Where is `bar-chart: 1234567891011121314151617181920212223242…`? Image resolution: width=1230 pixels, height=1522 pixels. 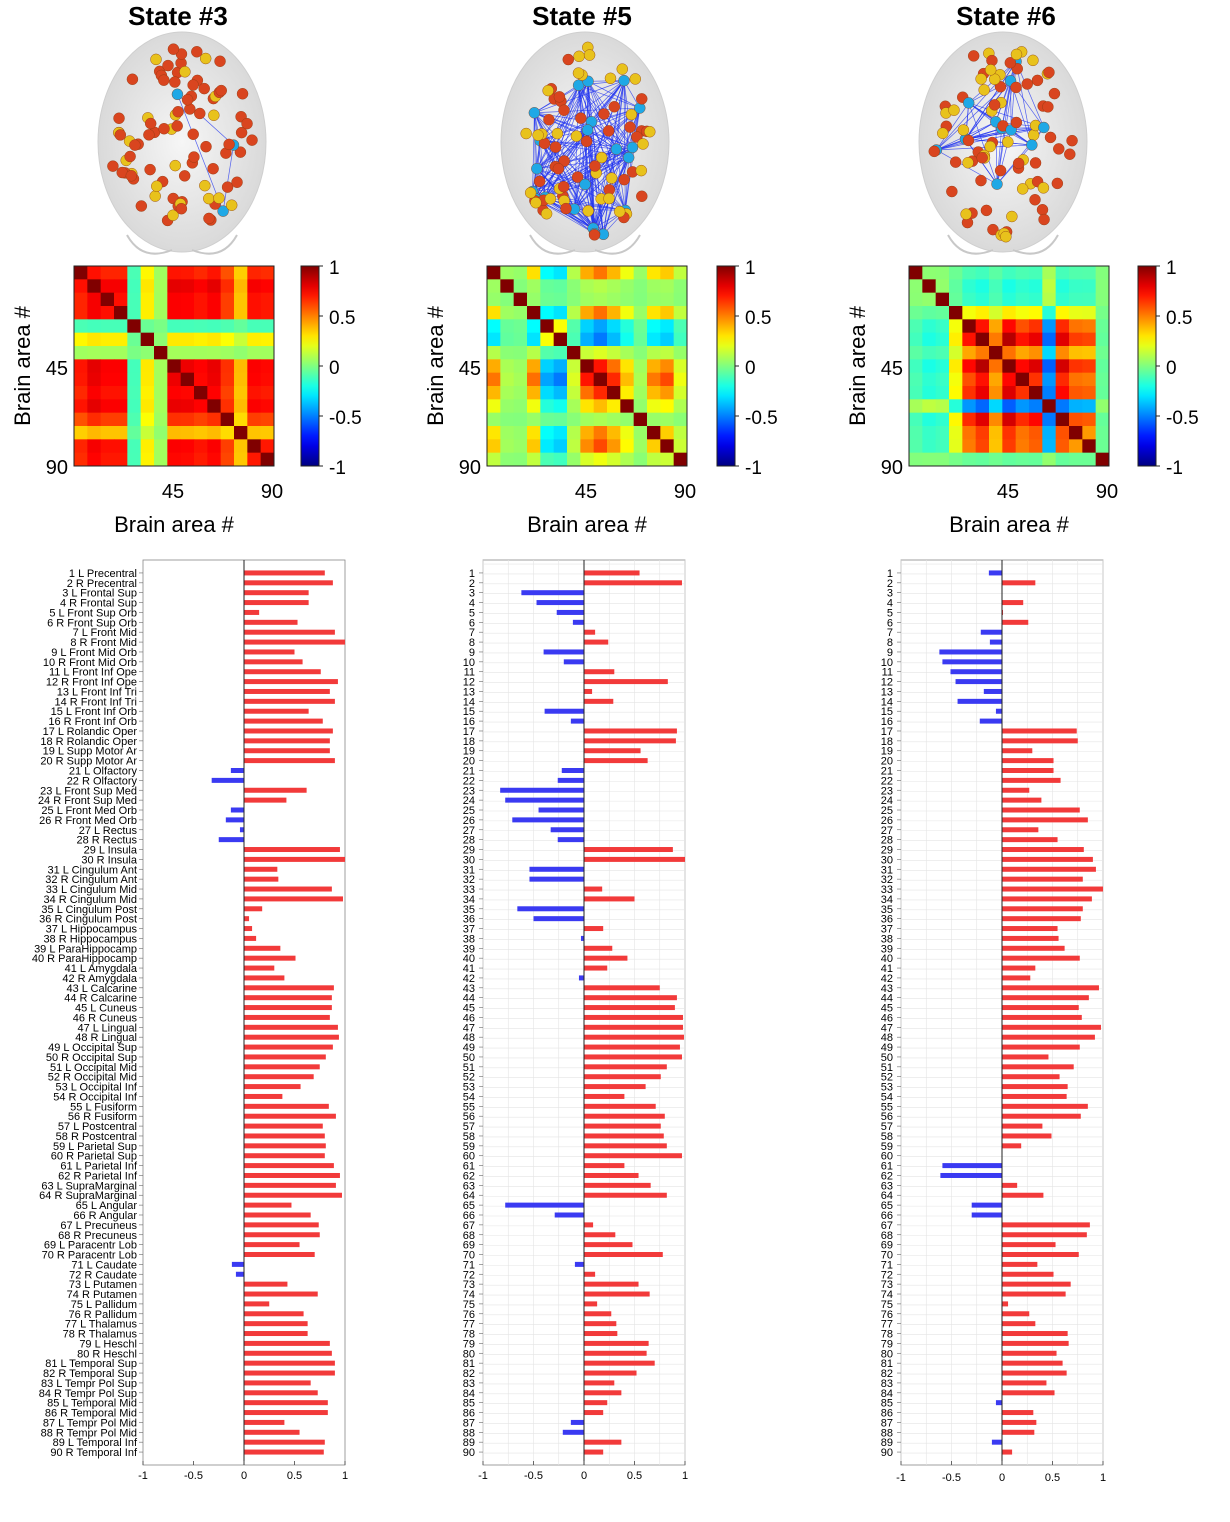
bar-chart: 1234567891011121314151617181920212223242… is located at coordinates (575, 1020).